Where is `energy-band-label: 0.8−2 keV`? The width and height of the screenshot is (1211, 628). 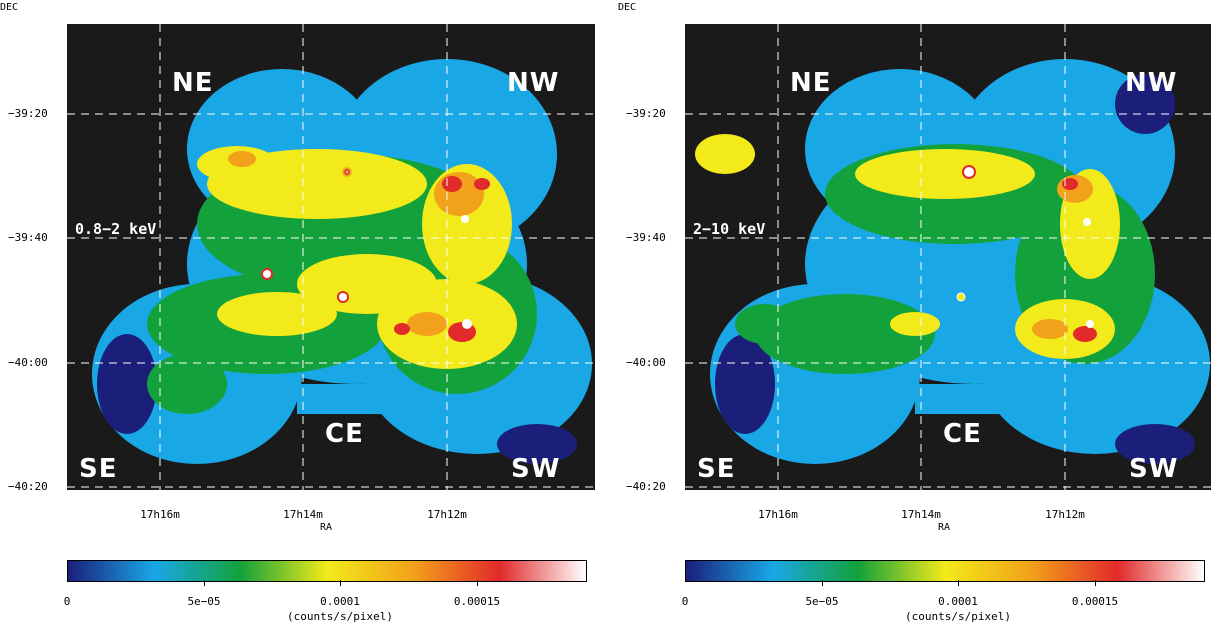 energy-band-label: 0.8−2 keV is located at coordinates (116, 229).